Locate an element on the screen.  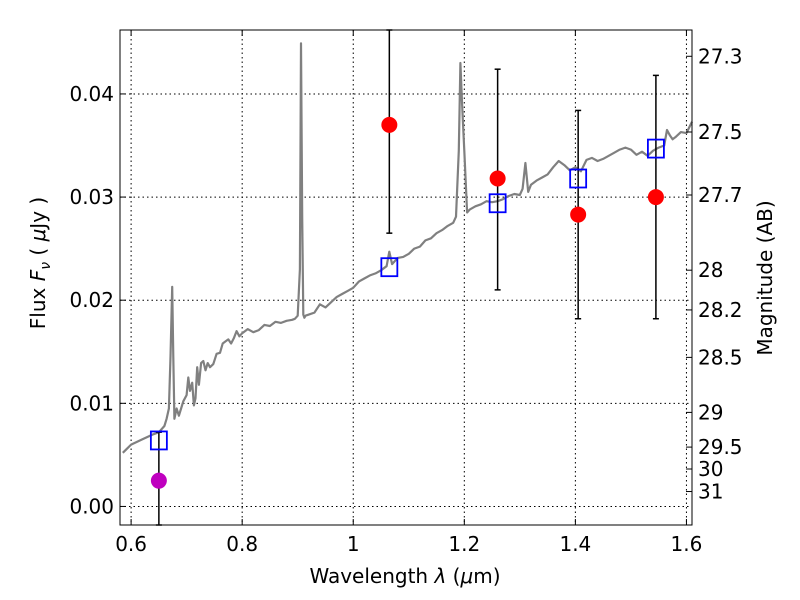
y-axis-title-open: ( is located at coordinates (38, 251).